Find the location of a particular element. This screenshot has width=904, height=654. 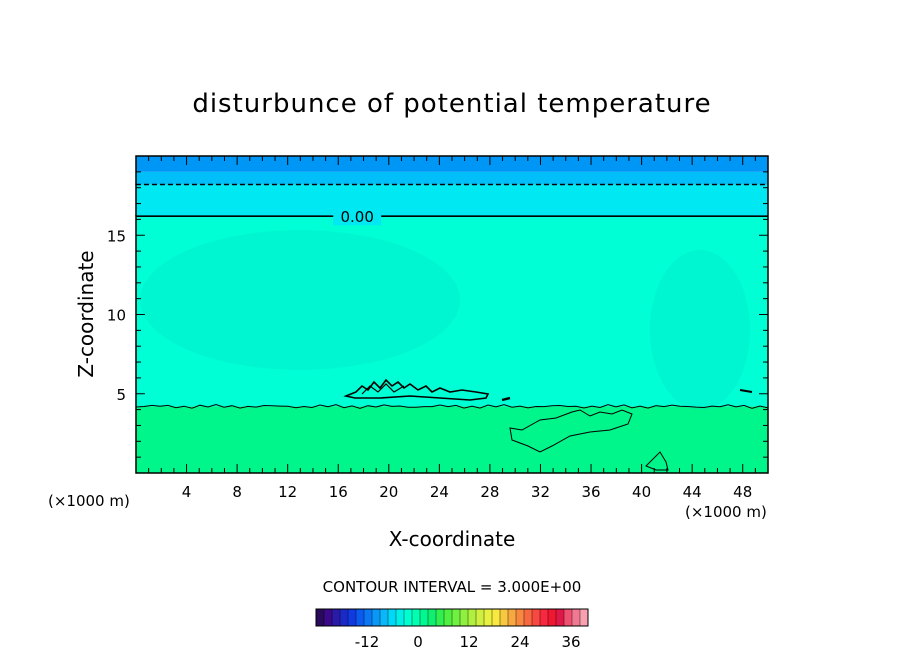

x-tick-label: 16 is located at coordinates (338, 492).